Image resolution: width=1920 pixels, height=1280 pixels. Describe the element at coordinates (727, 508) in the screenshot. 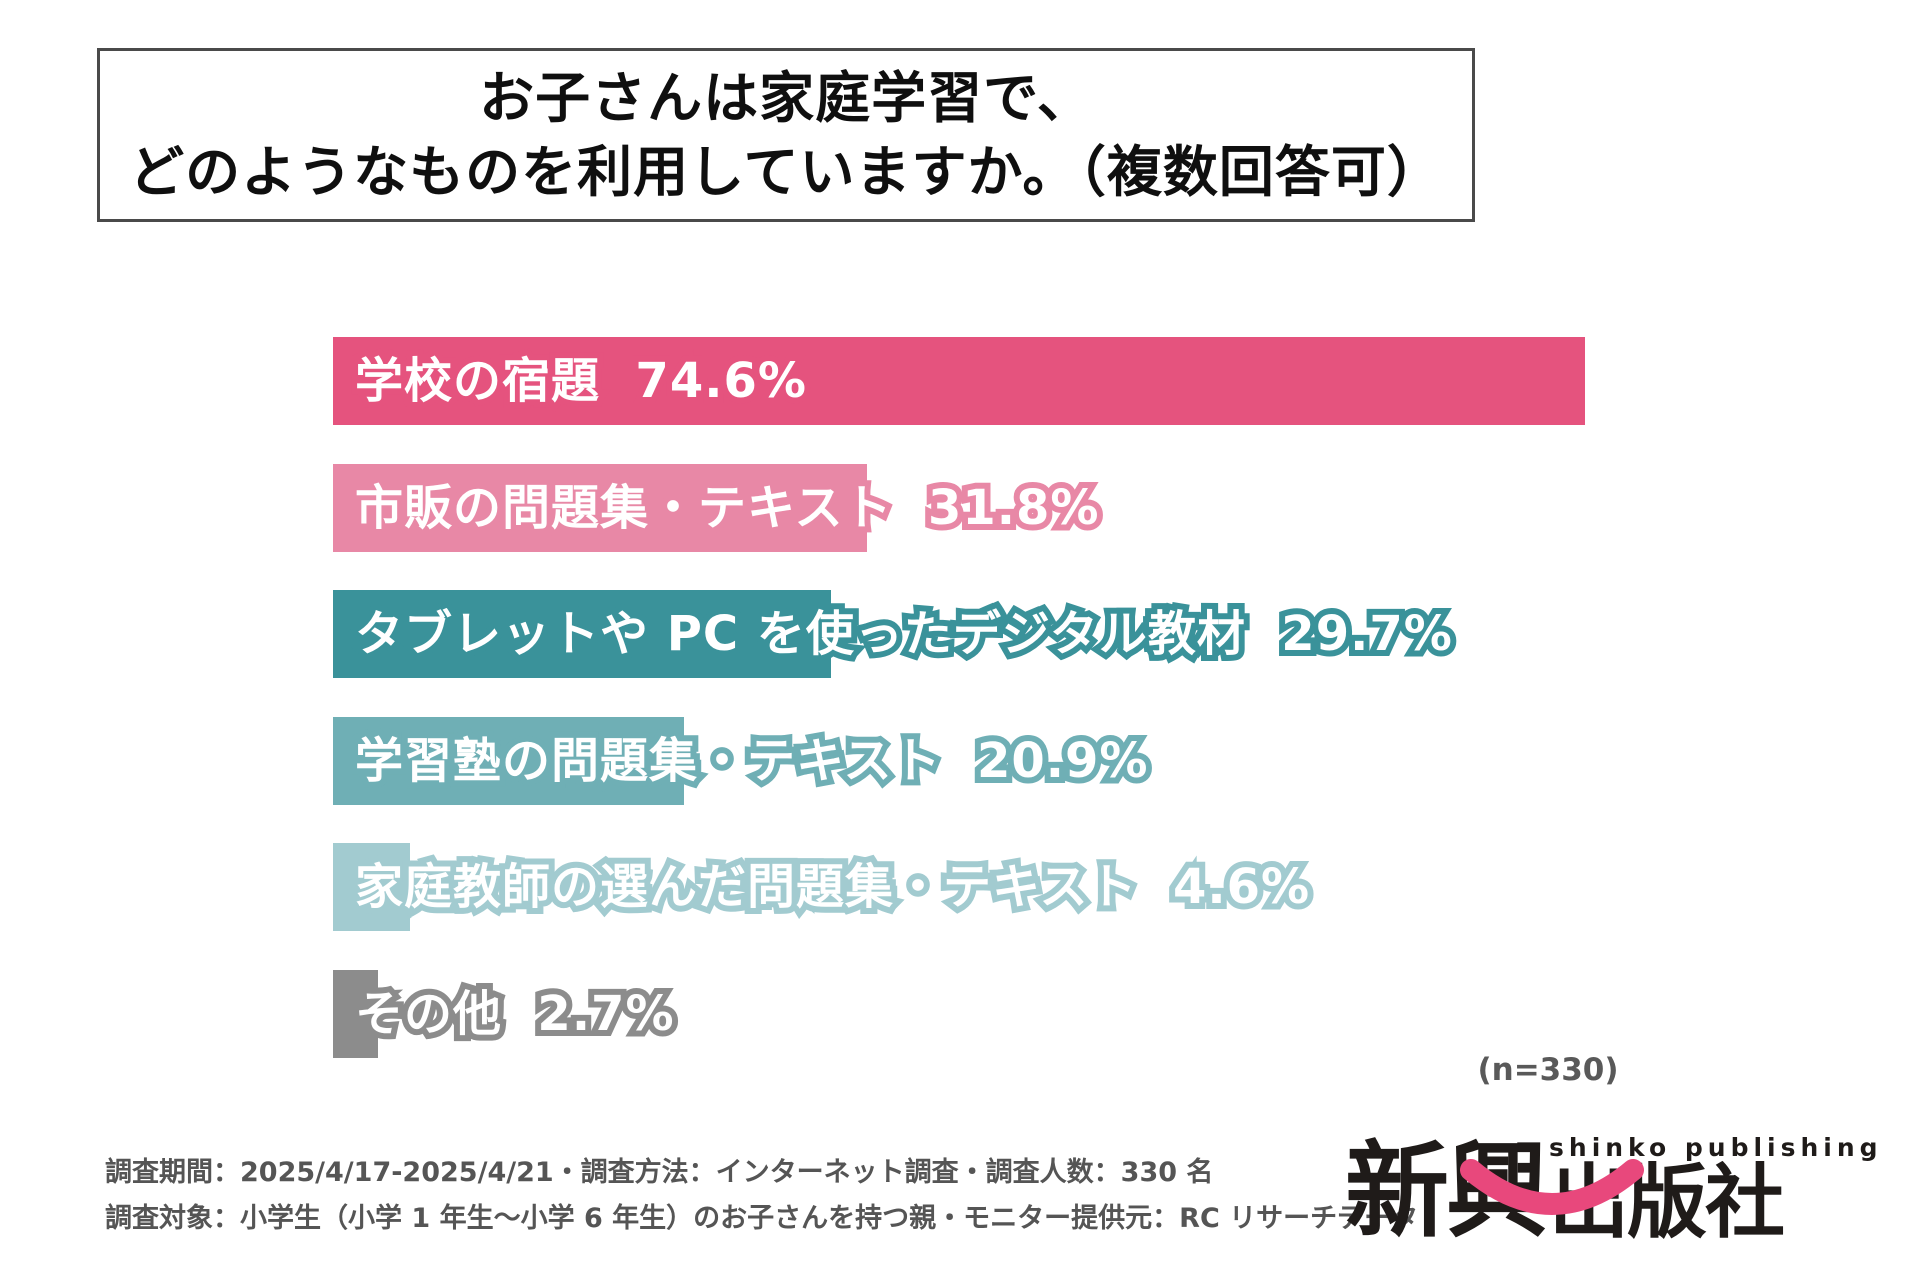

I see `bar-label: 市販の問題集・テキスト 31.8%` at that location.